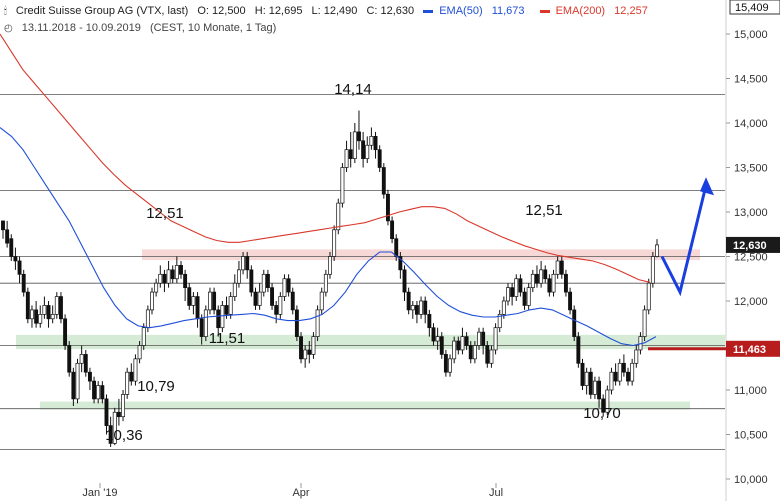 This screenshot has height=501, width=780. What do you see at coordinates (754, 7) in the screenshot?
I see `top-price-tag` at bounding box center [754, 7].